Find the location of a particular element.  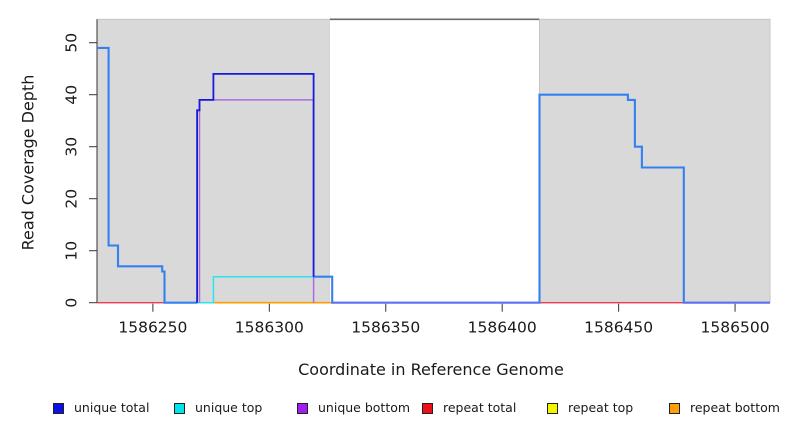

legend-label: unique total is located at coordinates (112, 407).